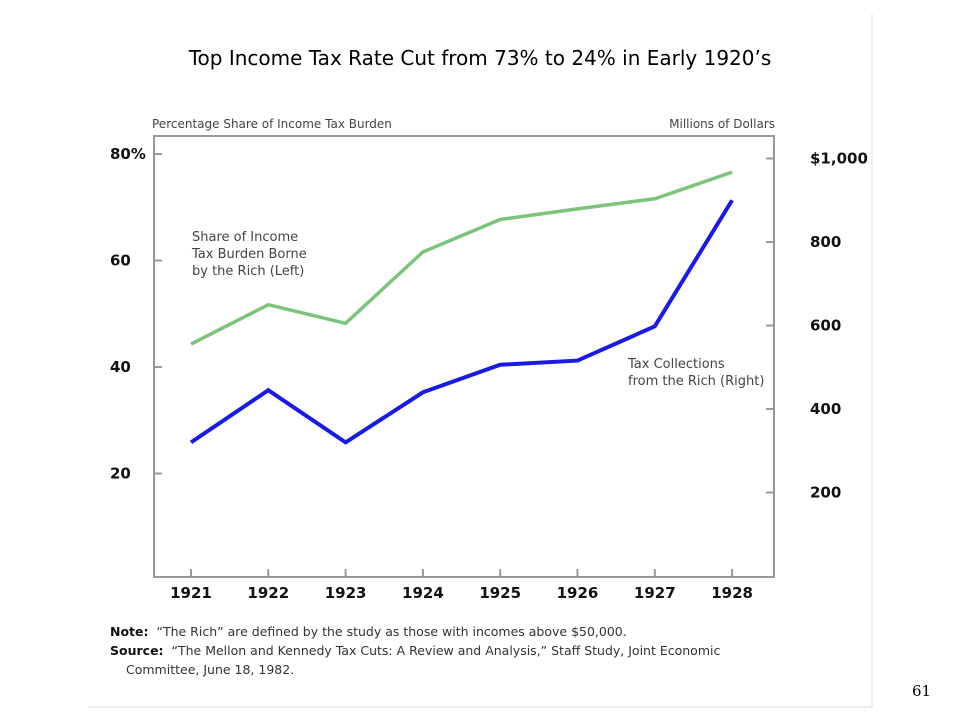 This screenshot has width=960, height=720. What do you see at coordinates (346, 593) in the screenshot?
I see `x-tick-label: 1923` at bounding box center [346, 593].